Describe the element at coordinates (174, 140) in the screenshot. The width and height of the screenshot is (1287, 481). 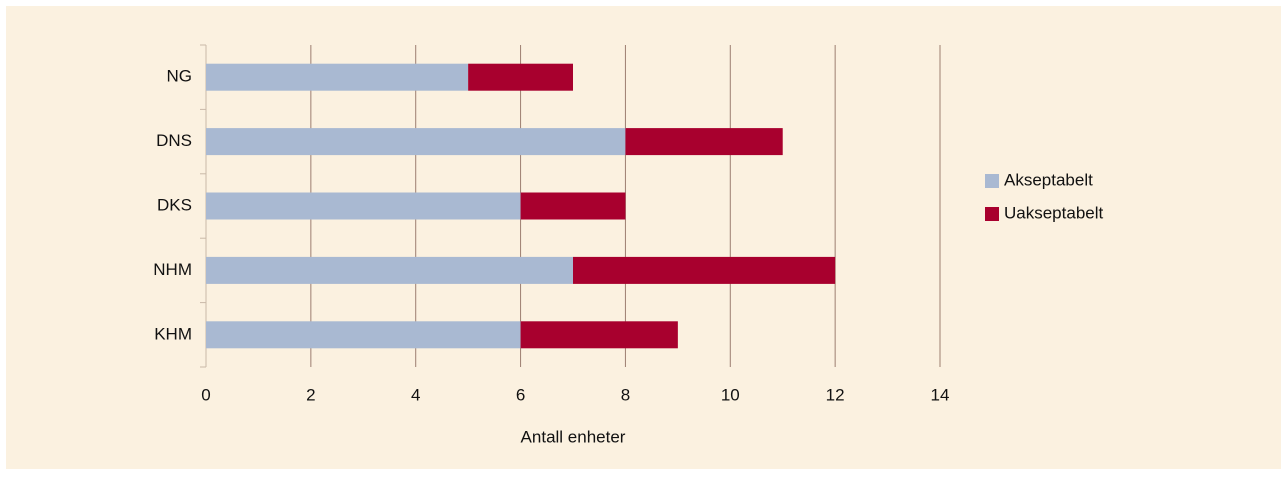
I see `y-tick-label: DNS` at that location.